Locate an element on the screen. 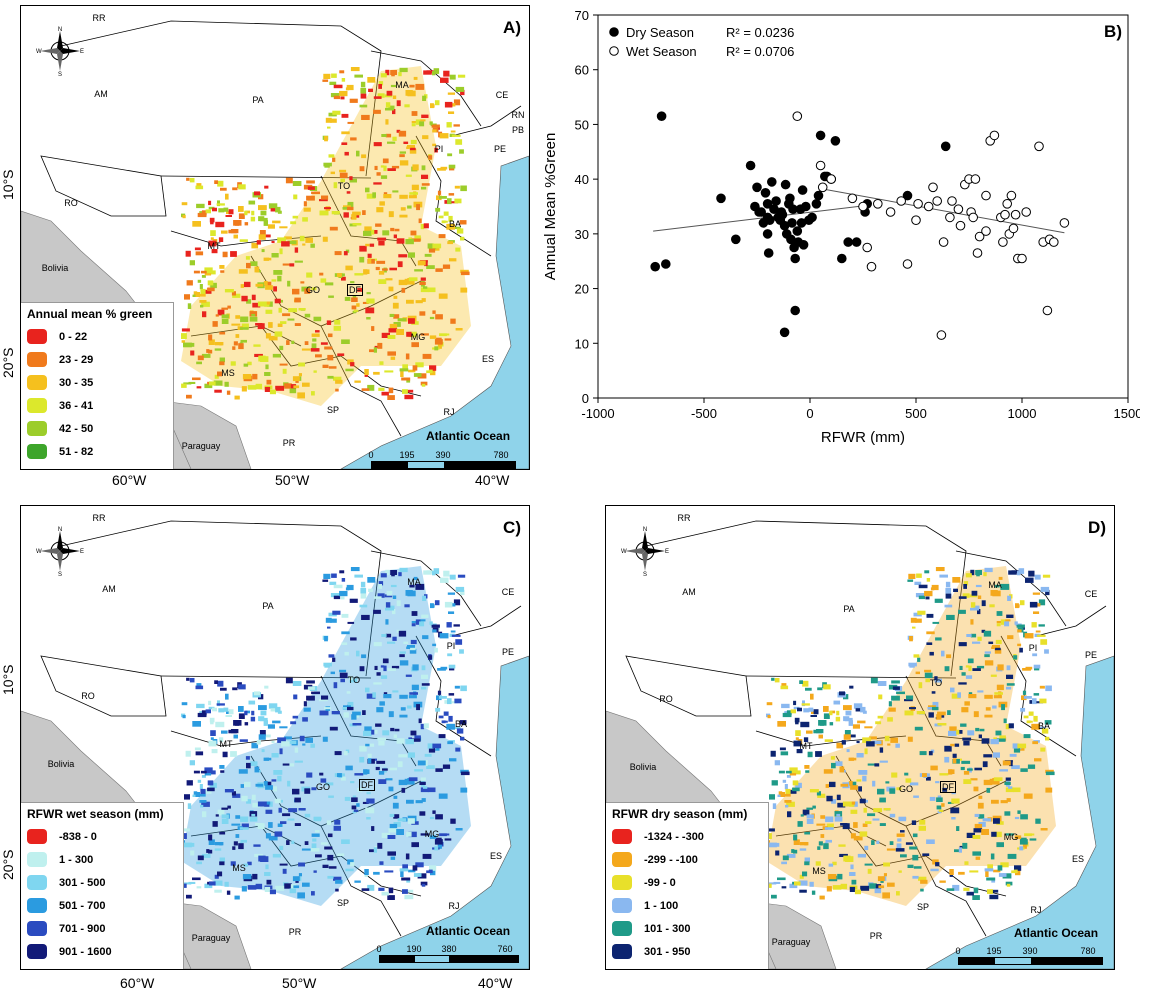  legend-row: 0 - 22 is located at coordinates (97, 336).